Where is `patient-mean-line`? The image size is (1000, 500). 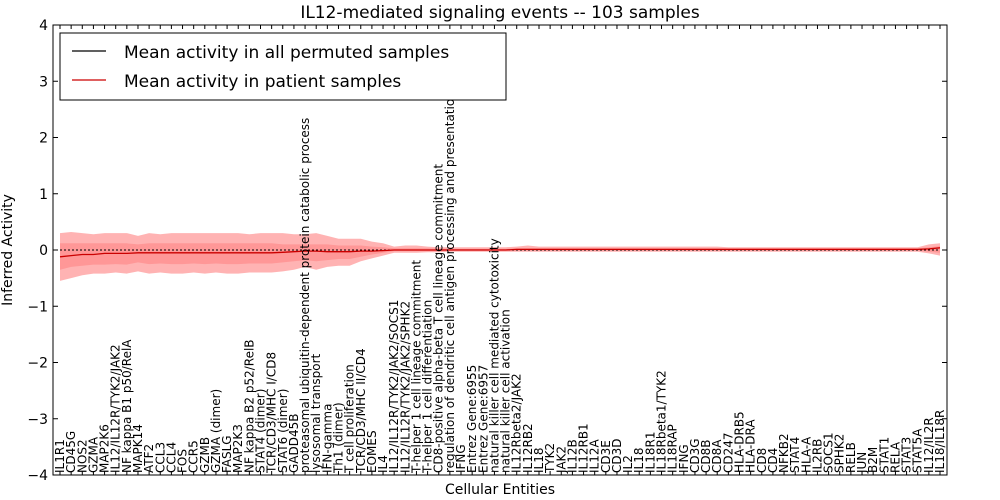
patient-mean-line is located at coordinates (500, 252).